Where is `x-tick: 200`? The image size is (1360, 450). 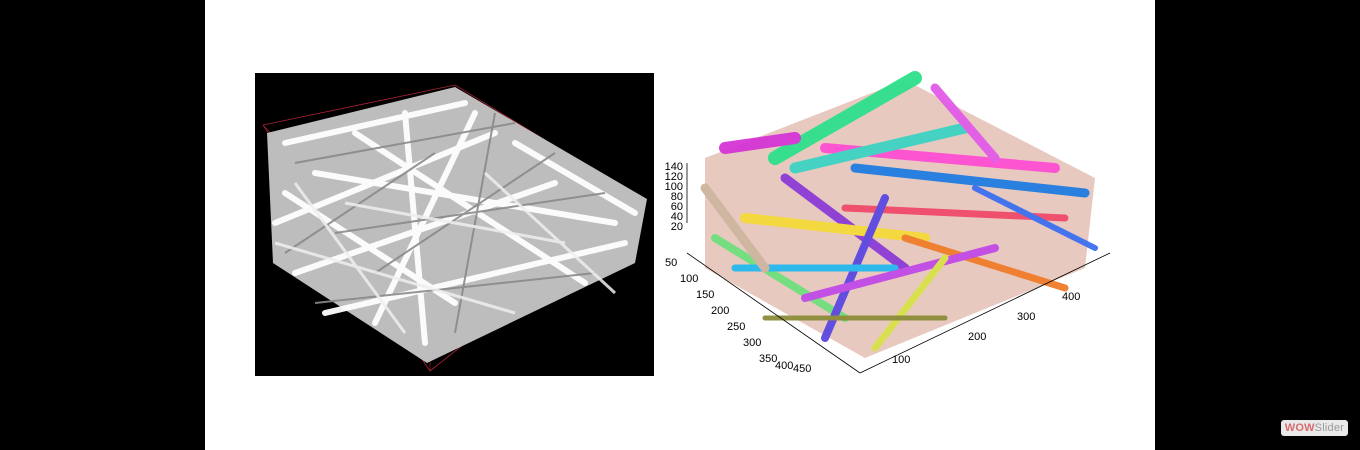 x-tick: 200 is located at coordinates (977, 337).